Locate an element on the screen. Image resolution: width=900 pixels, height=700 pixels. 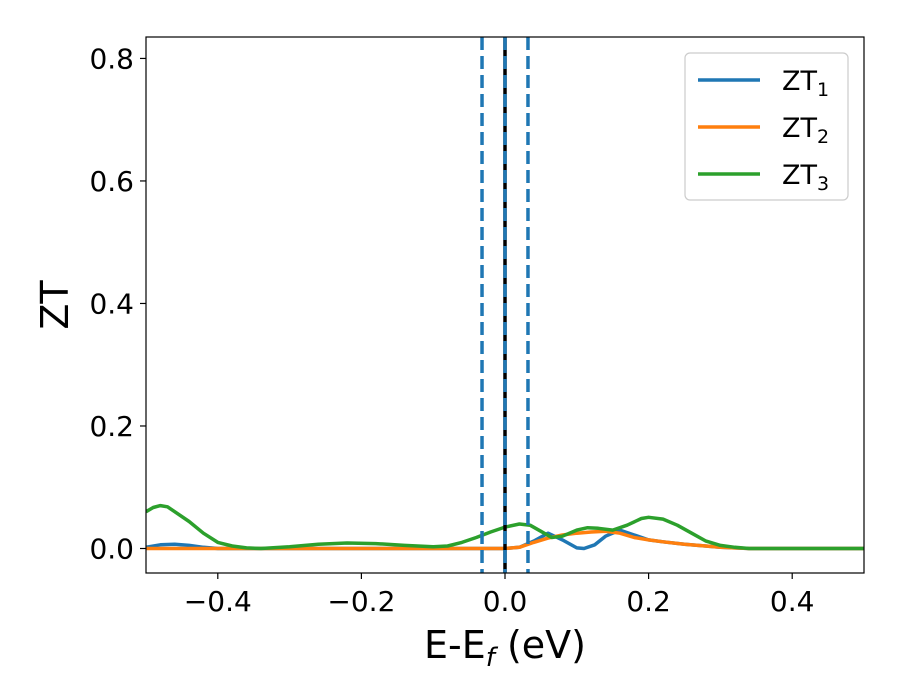
legend-label: ZT1 is located at coordinates (805, 83).